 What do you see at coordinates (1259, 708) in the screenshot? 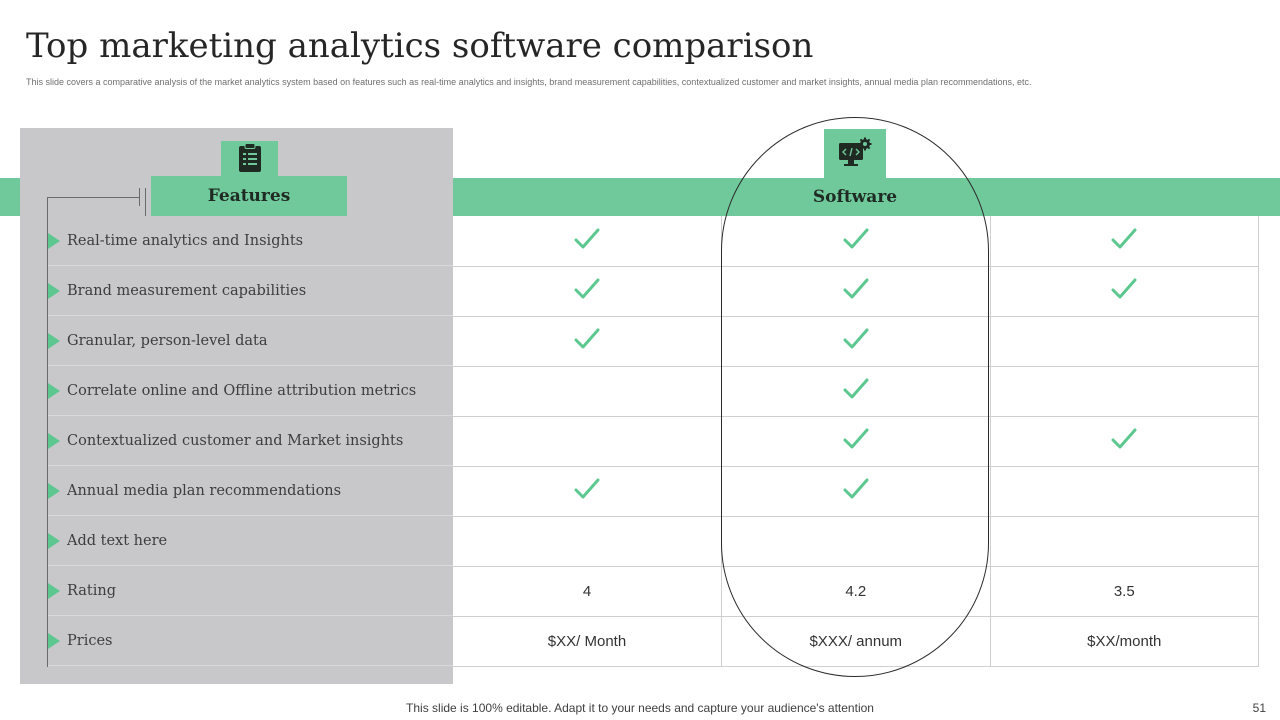
I see `page-number: 51` at bounding box center [1259, 708].